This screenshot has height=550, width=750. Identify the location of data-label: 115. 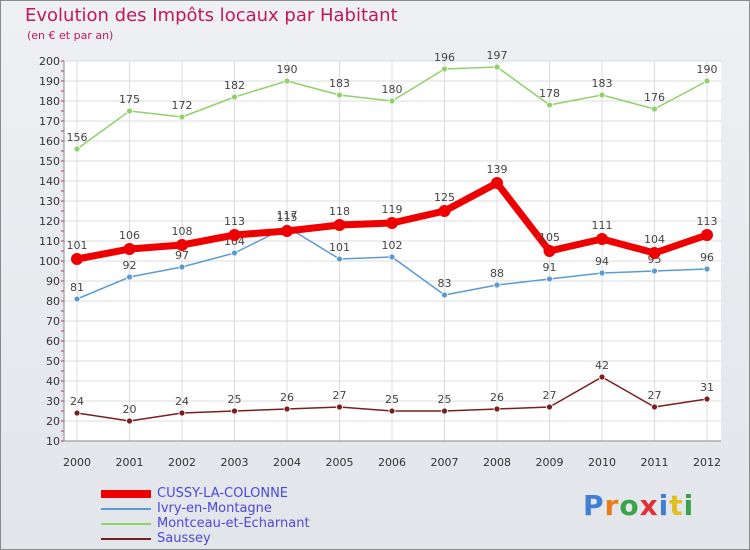
(287, 217).